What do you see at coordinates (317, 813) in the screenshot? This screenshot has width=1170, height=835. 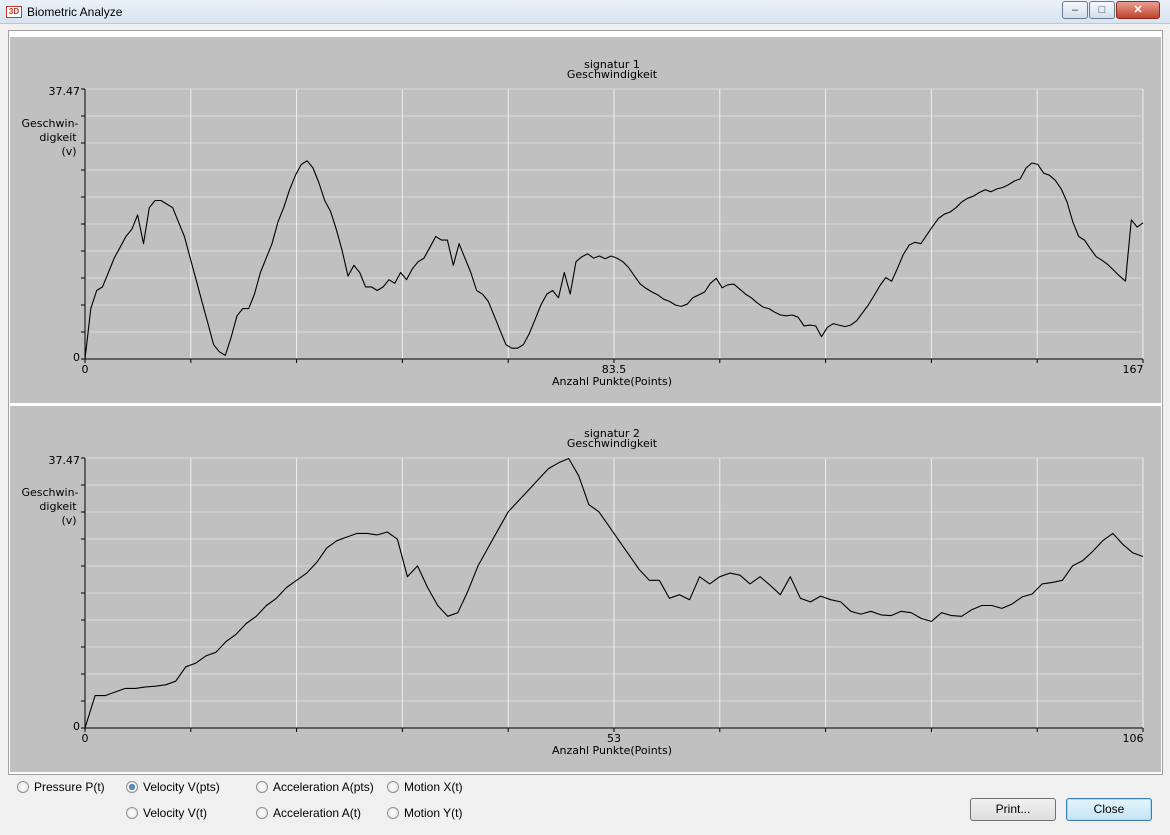 I see `radio-label: Acceleration A(t)` at bounding box center [317, 813].